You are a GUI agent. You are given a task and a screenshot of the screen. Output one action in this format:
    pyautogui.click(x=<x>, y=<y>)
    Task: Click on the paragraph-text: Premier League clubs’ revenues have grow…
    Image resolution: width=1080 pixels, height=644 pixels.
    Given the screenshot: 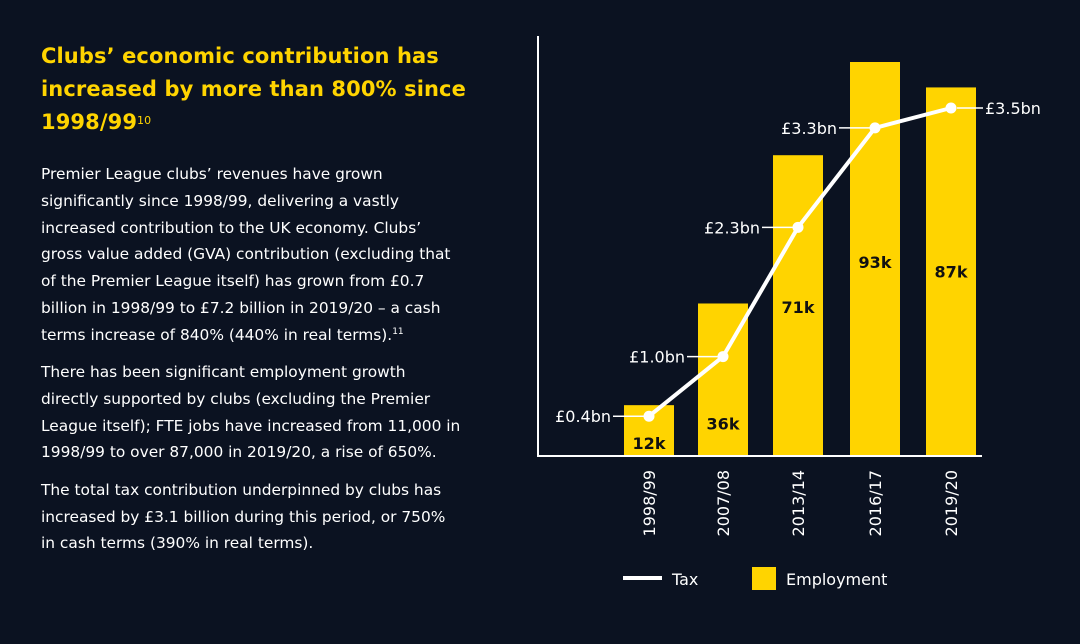 What is the action you would take?
    pyautogui.click(x=246, y=254)
    